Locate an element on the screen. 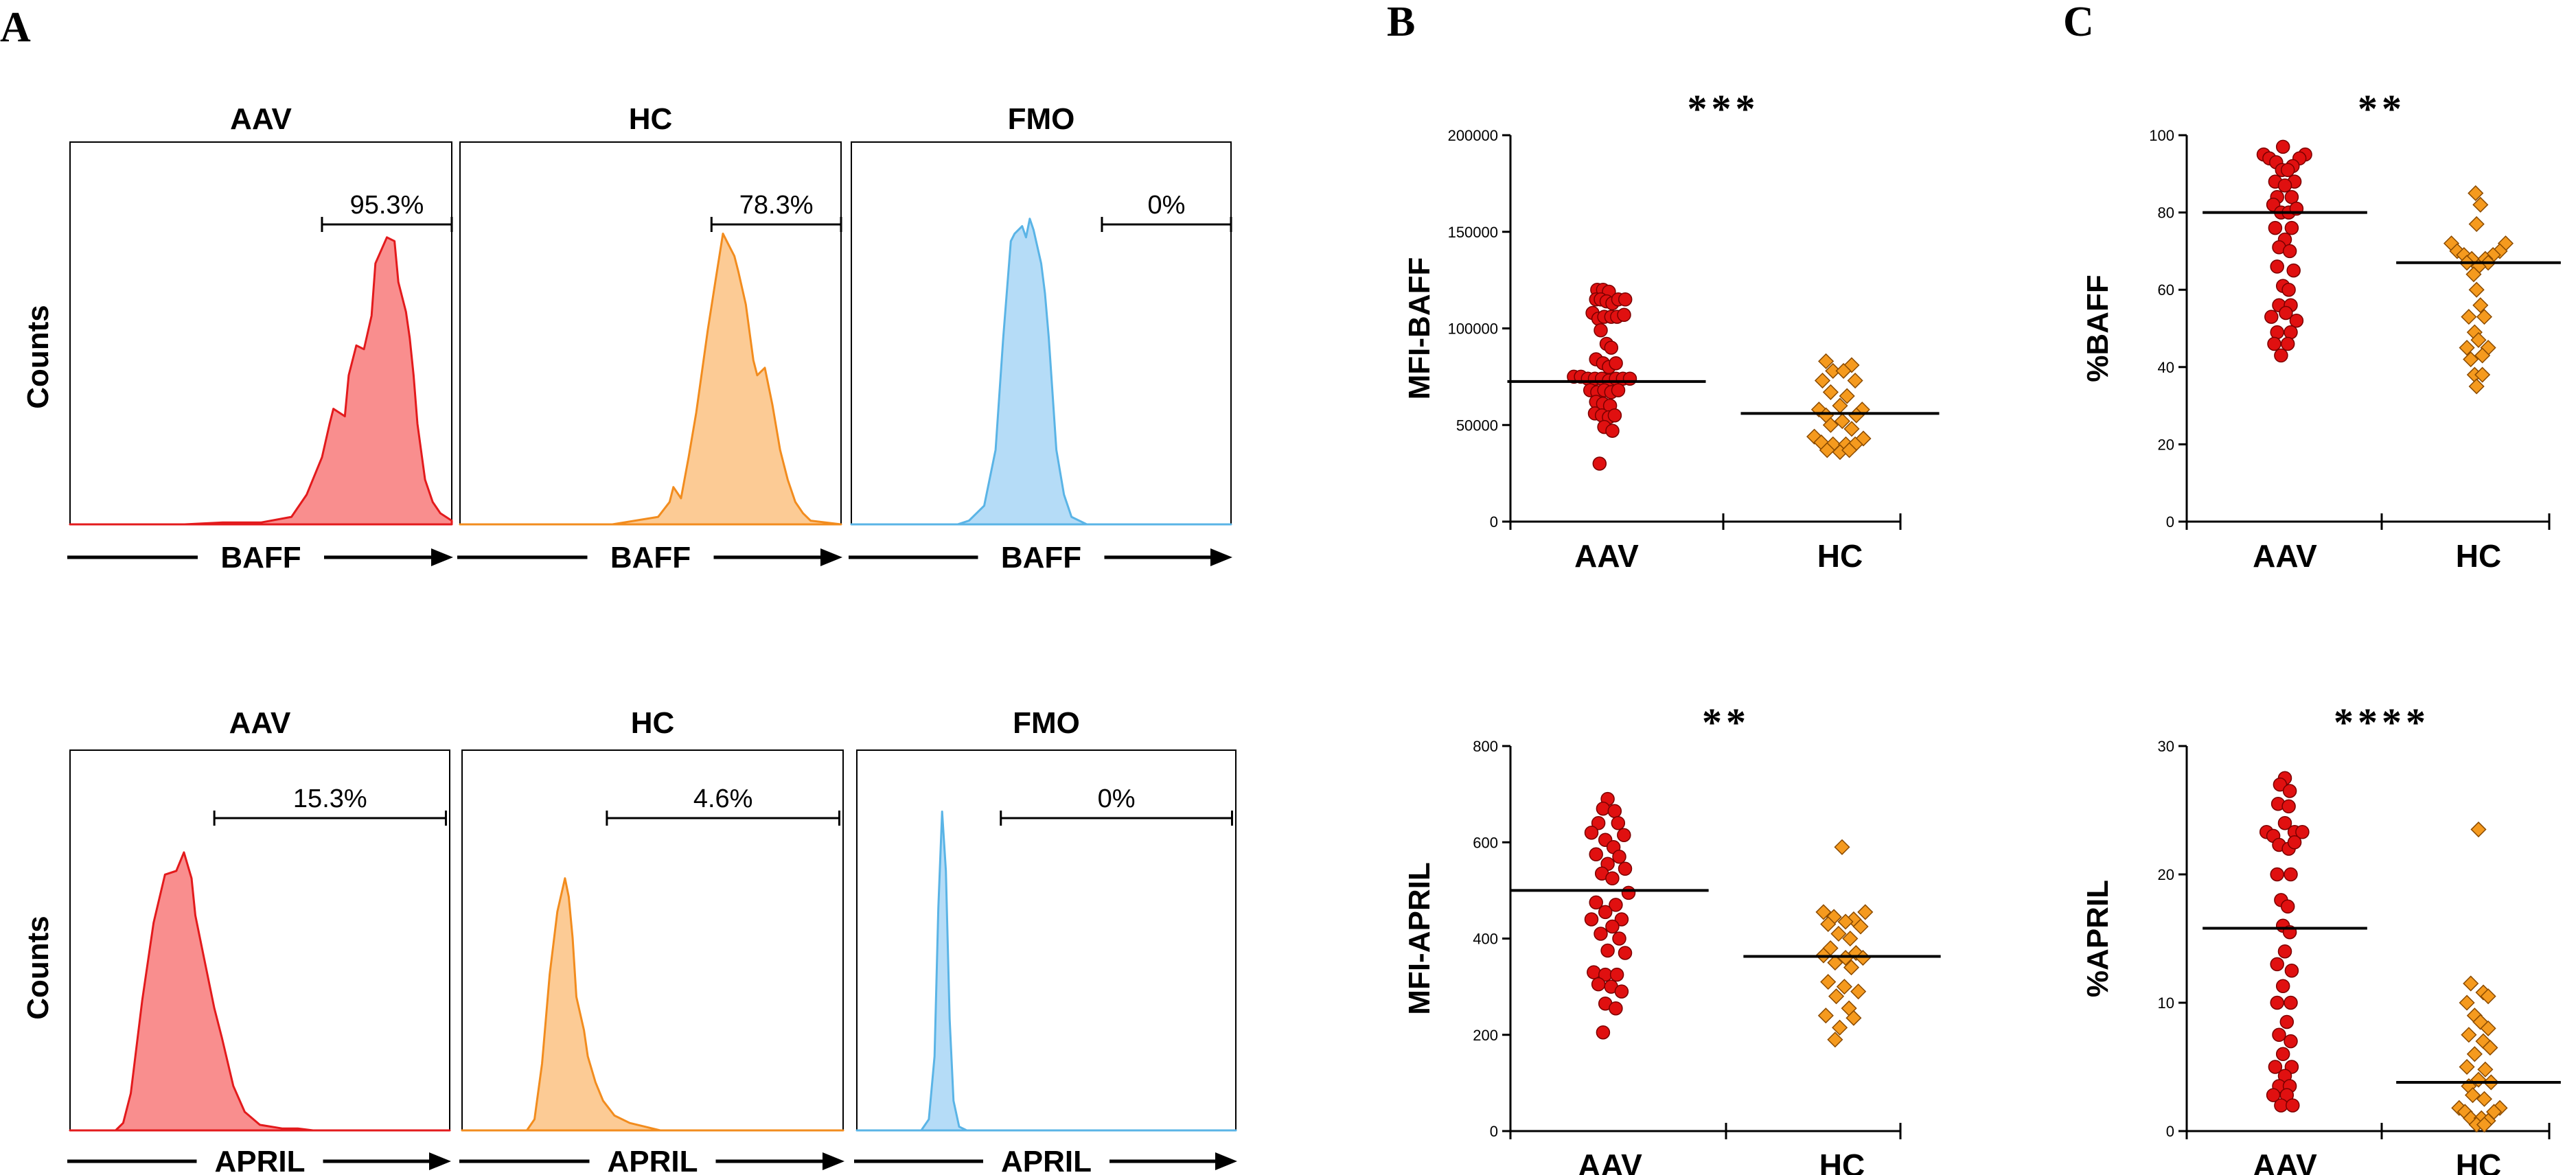  gate-percentage-label: 15.3% is located at coordinates (330, 798).